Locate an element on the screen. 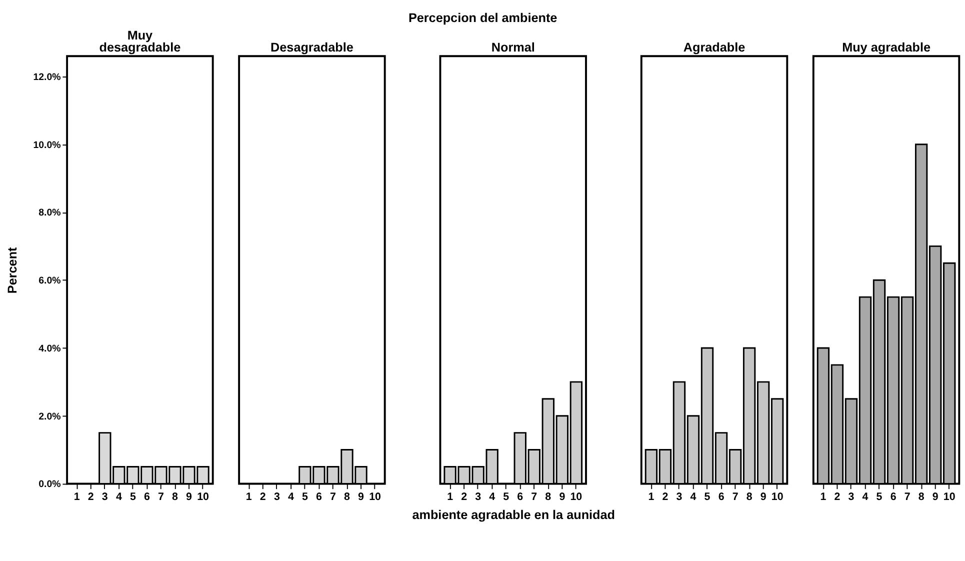  y-tick-label: 2.0% is located at coordinates (50, 416).